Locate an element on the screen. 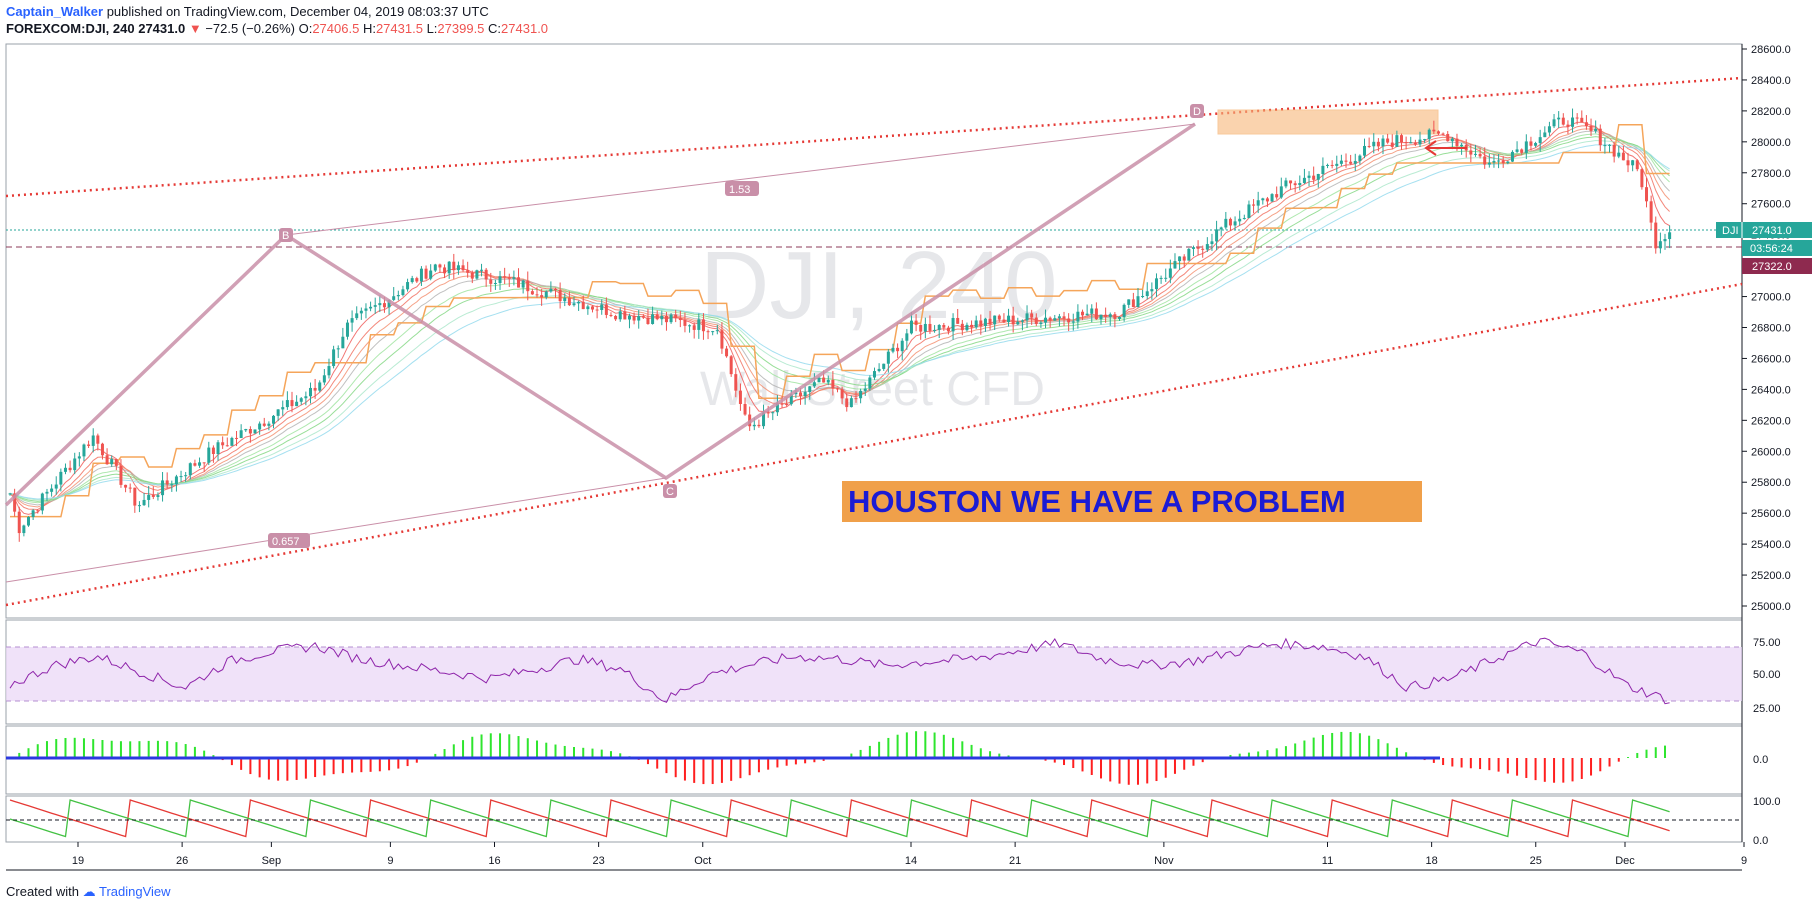 The width and height of the screenshot is (1812, 909). resistance-zone is located at coordinates (1328, 122).